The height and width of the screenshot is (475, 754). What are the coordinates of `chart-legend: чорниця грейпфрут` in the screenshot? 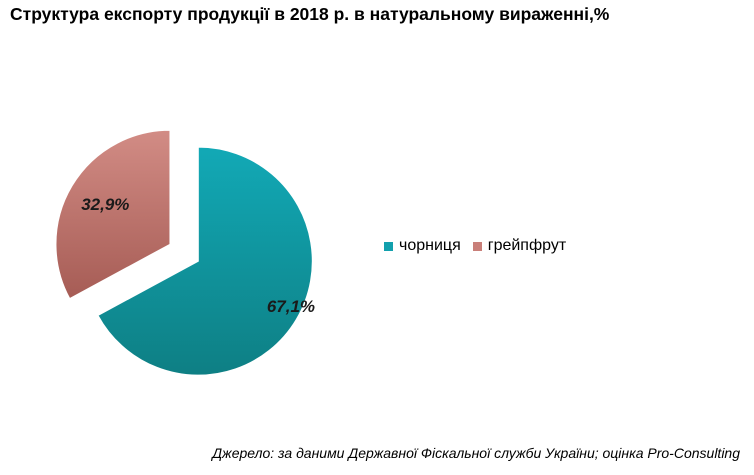 It's located at (481, 246).